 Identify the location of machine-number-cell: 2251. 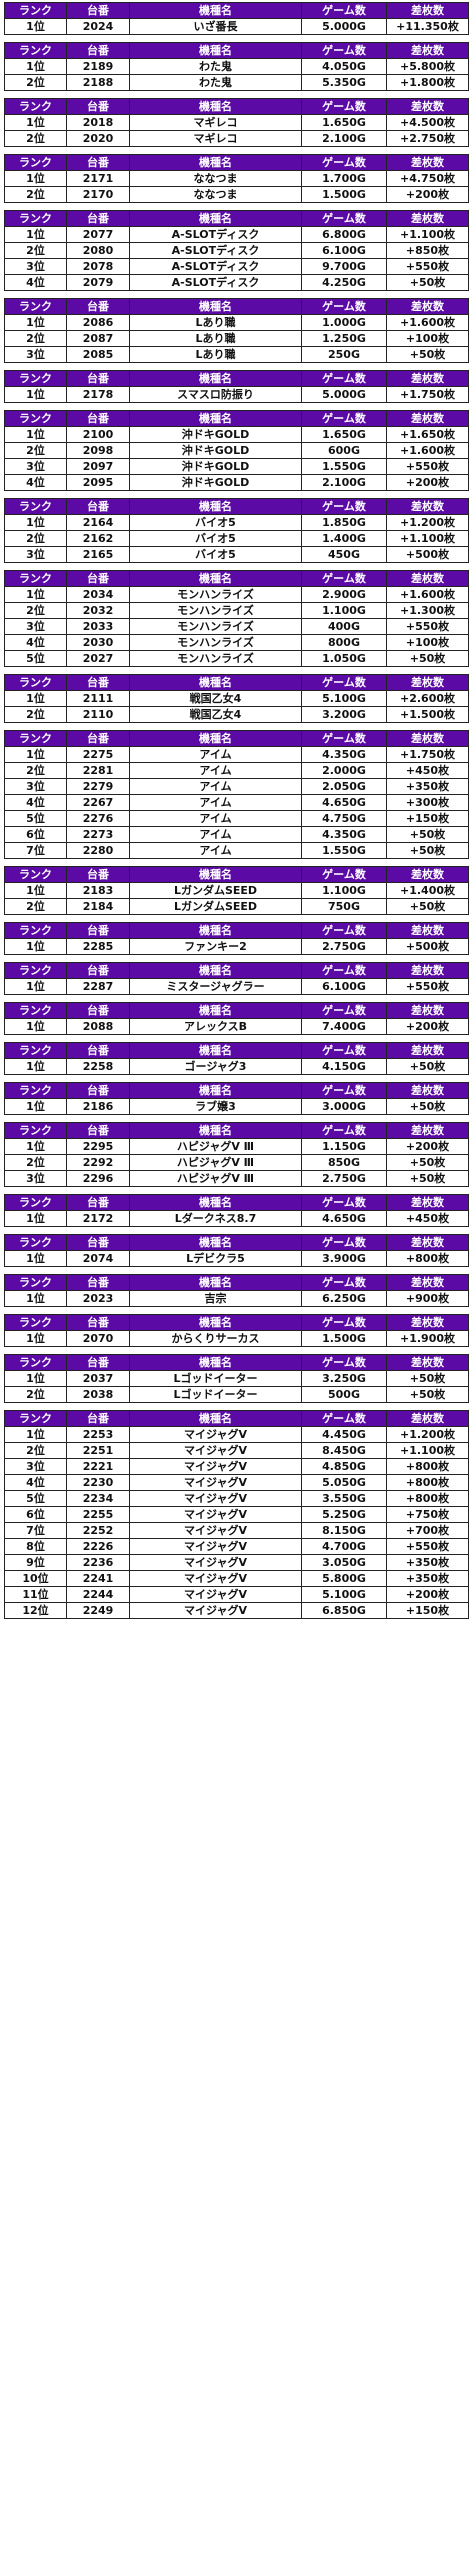
(98, 1450).